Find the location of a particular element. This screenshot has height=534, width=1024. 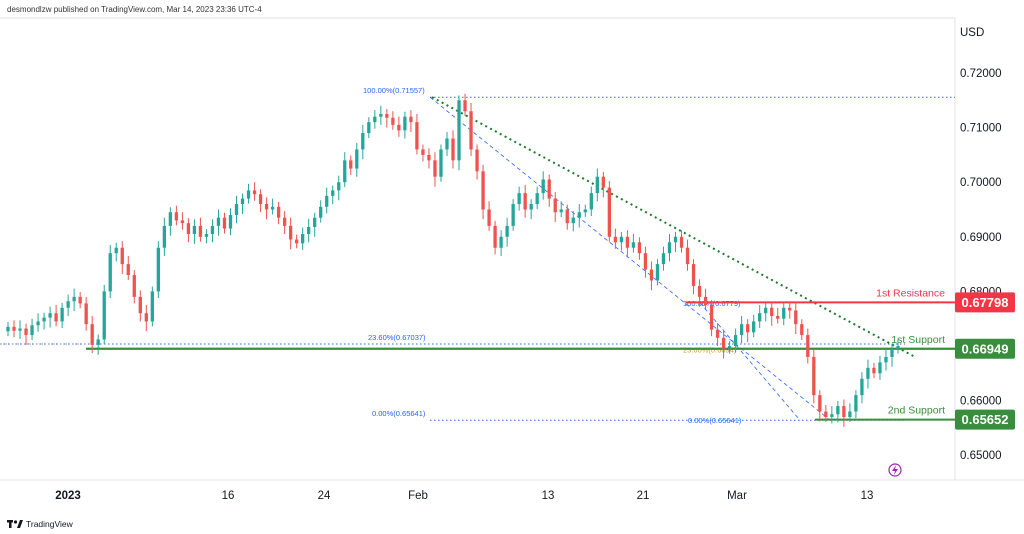

level-label: 1st Resistance is located at coordinates (910, 293).